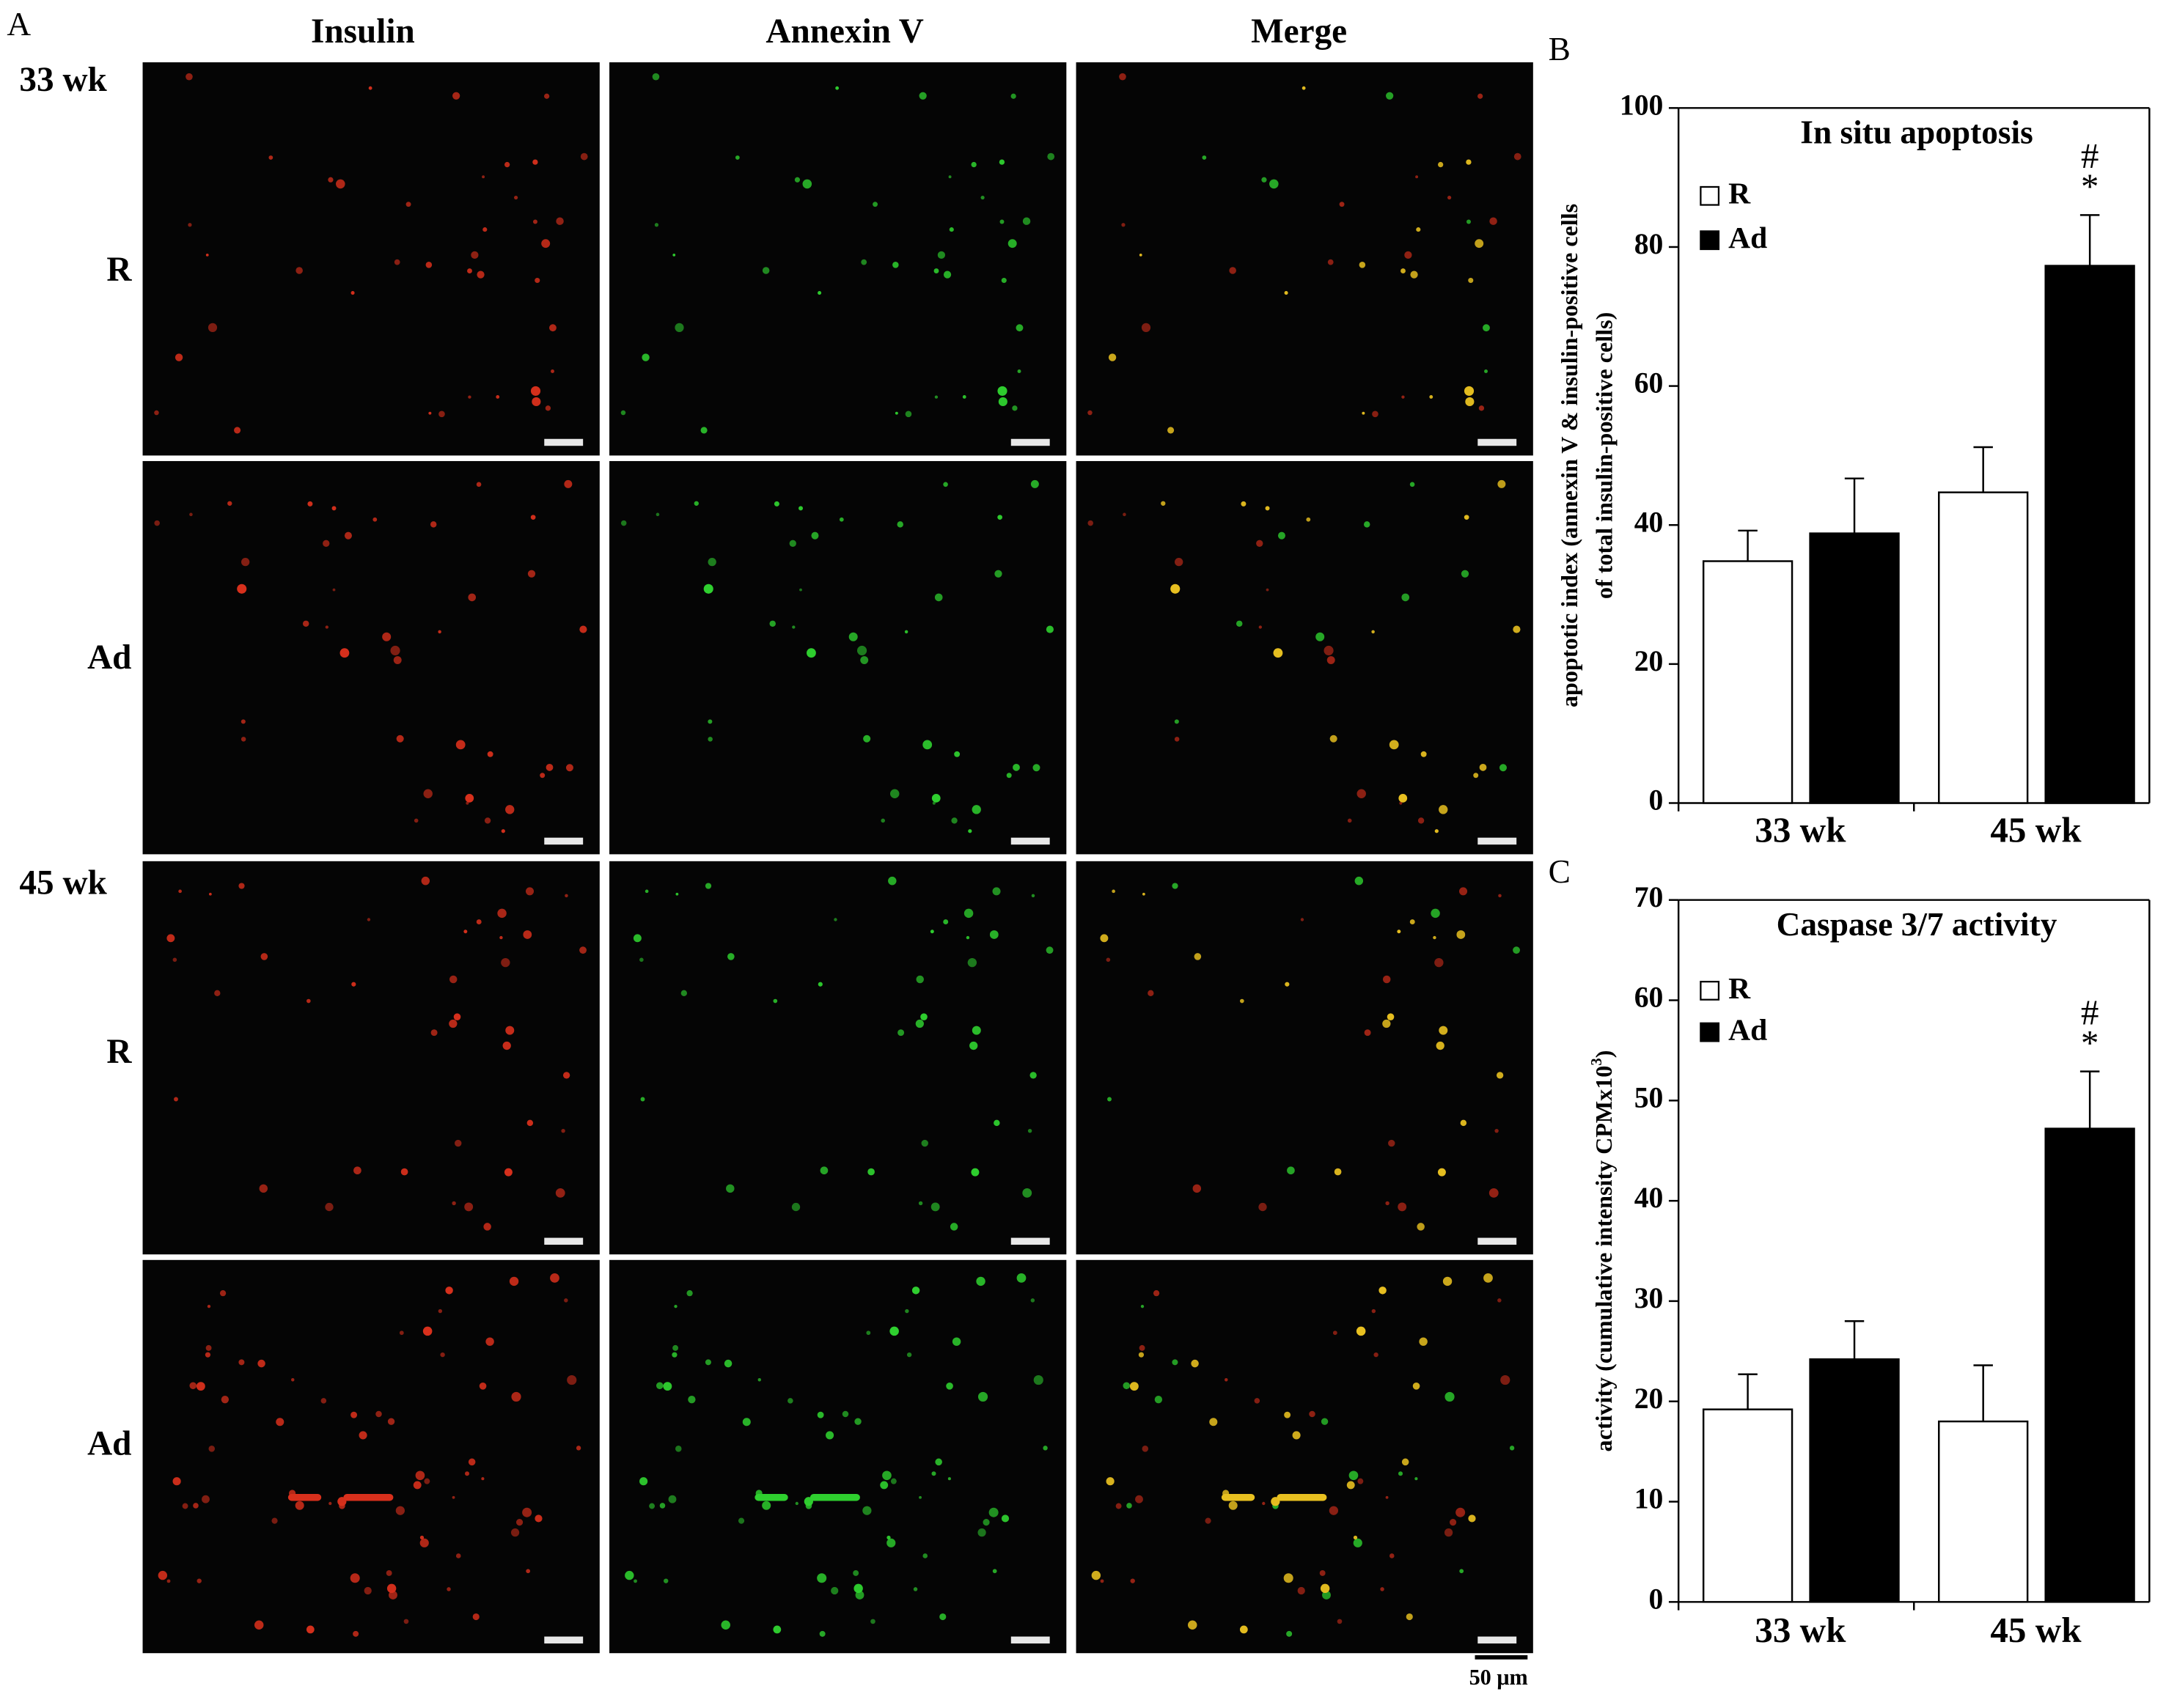 The height and width of the screenshot is (1708, 2166). What do you see at coordinates (363, 32) in the screenshot?
I see `column-header: Insulin` at bounding box center [363, 32].